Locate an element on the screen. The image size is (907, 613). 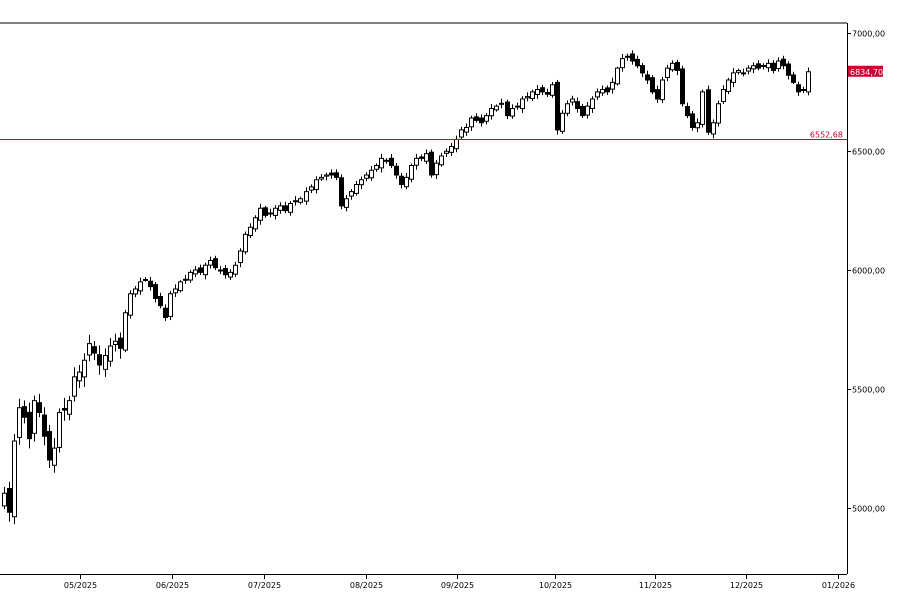
x-tick-label: 07/2025 is located at coordinates (264, 585).